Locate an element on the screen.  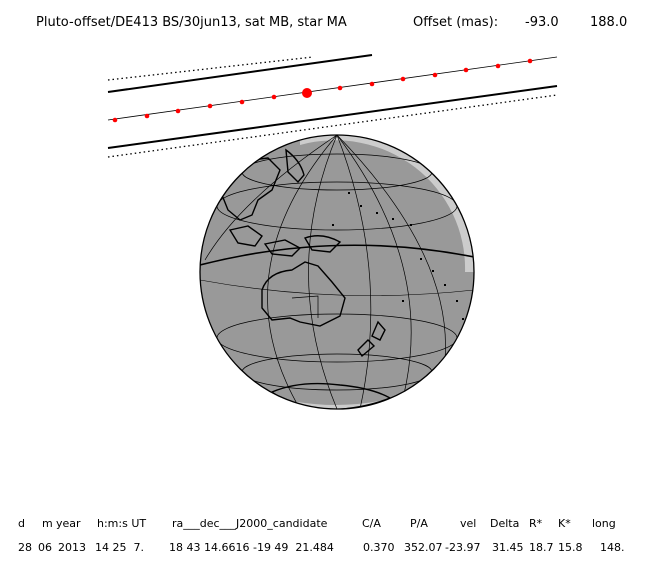
col-header-day: d is located at coordinates (21, 523).